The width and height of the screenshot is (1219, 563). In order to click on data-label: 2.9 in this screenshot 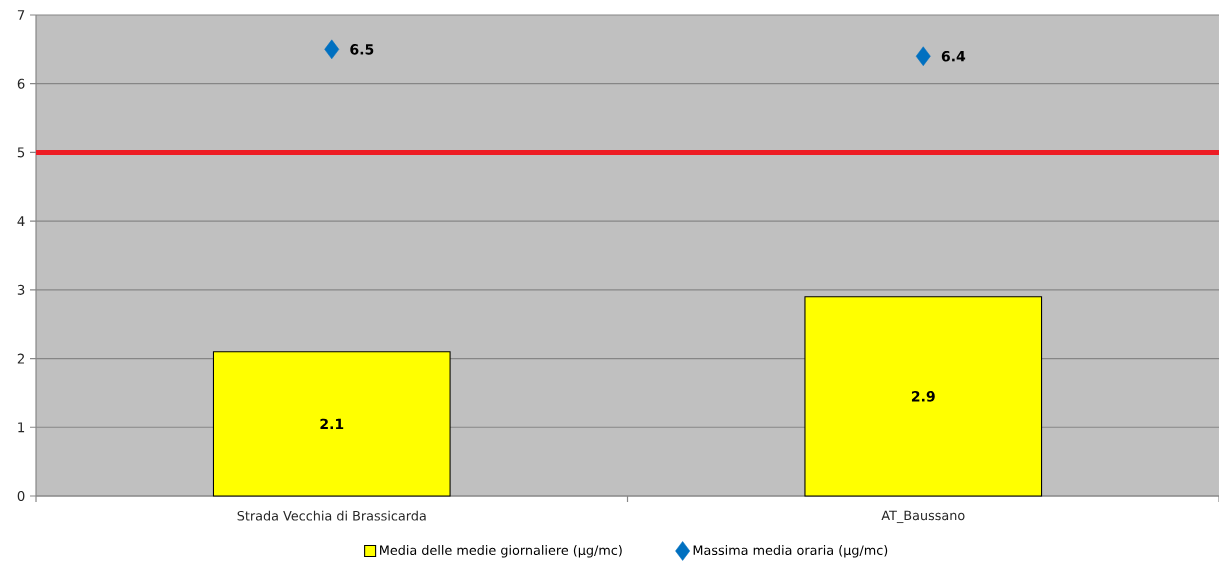, I will do `click(923, 396)`.